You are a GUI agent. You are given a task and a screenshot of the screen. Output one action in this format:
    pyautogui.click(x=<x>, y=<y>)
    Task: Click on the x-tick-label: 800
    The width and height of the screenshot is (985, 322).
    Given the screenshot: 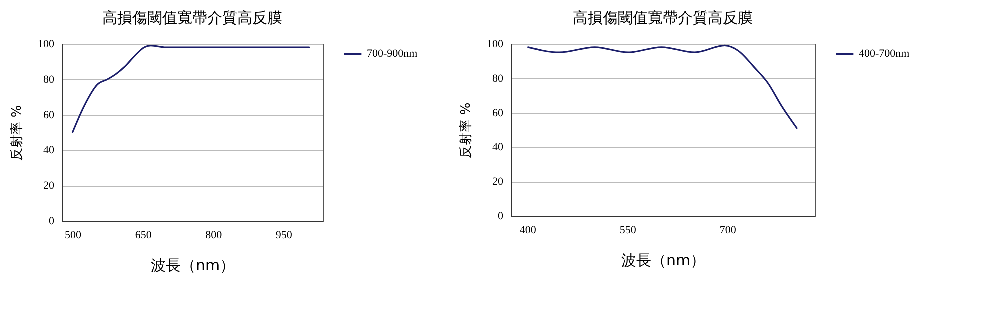 What is the action you would take?
    pyautogui.click(x=214, y=236)
    